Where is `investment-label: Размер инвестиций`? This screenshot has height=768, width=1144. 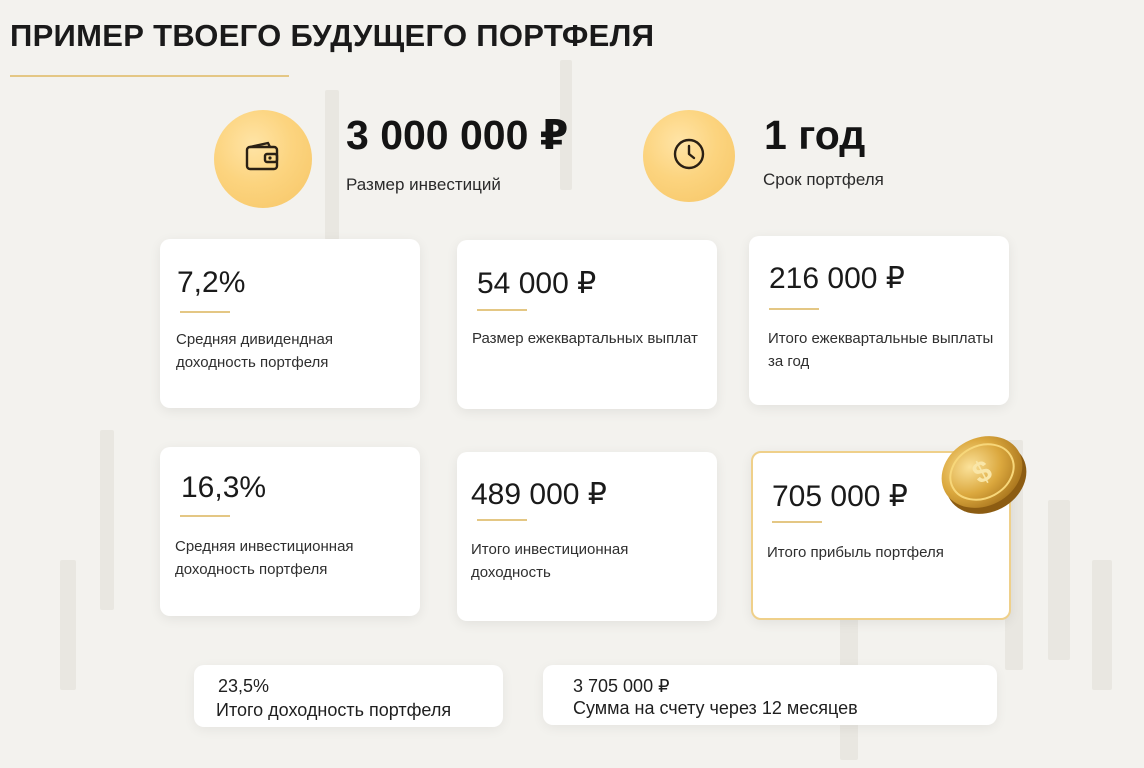 investment-label: Размер инвестиций is located at coordinates (423, 184).